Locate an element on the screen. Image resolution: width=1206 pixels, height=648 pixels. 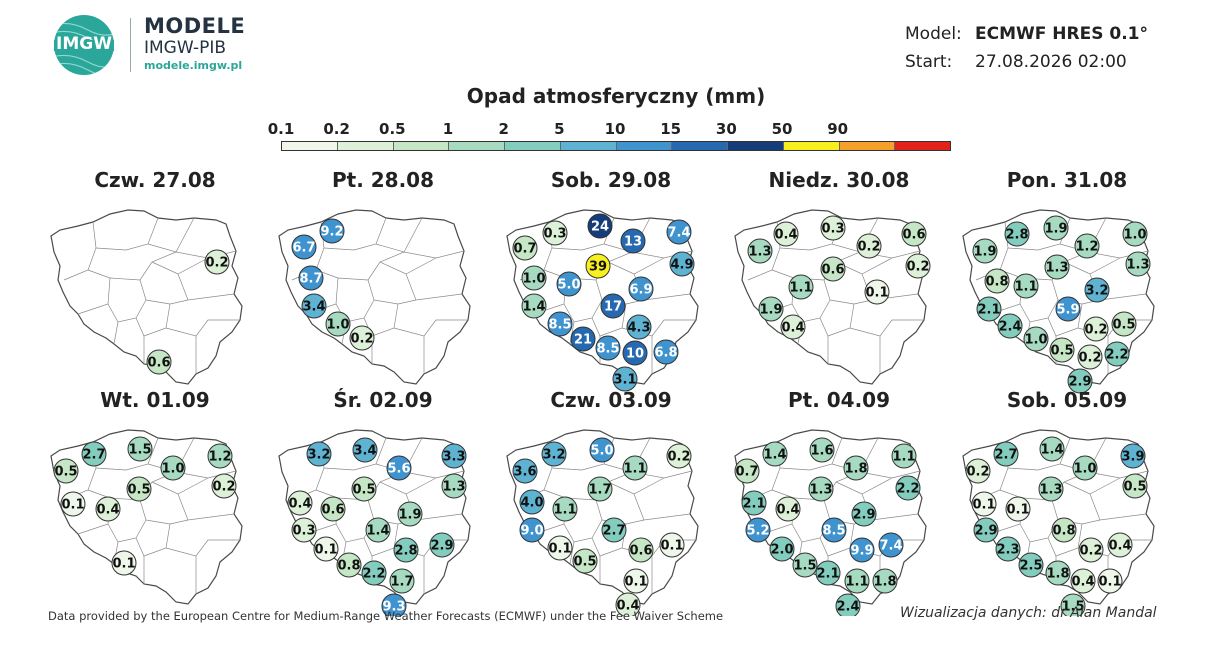
precip-value: 1.3 is located at coordinates (1050, 490).